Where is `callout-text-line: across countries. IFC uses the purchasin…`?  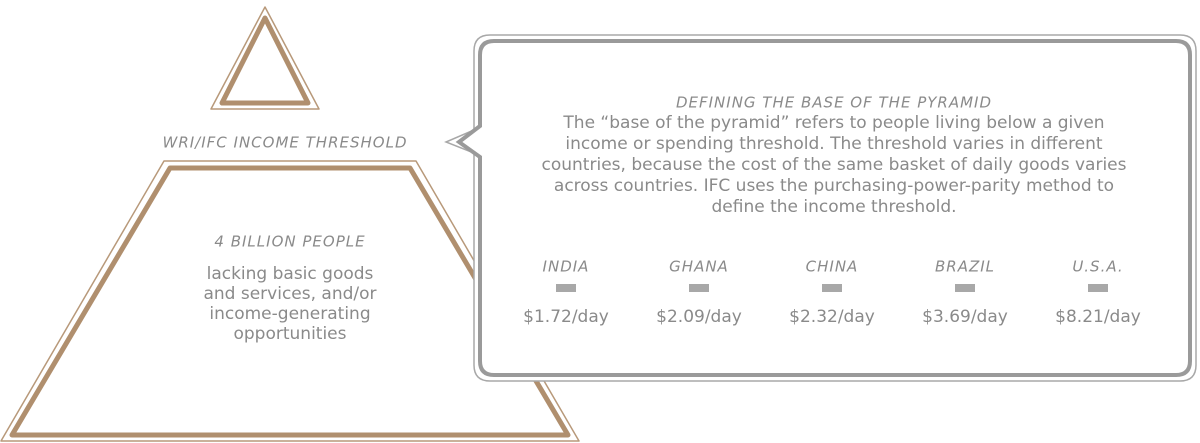
callout-text-line: across countries. IFC uses the purchasin… is located at coordinates (834, 186).